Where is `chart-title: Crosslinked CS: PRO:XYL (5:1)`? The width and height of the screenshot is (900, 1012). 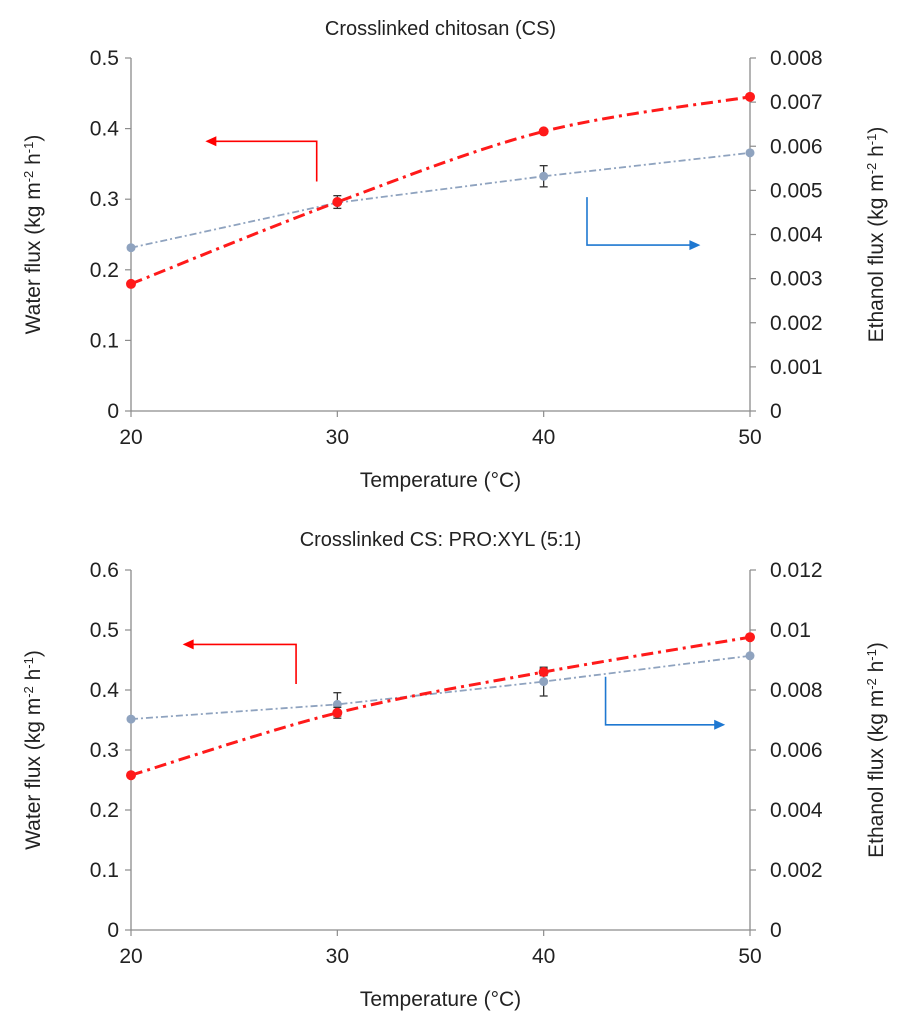 chart-title: Crosslinked CS: PRO:XYL (5:1) is located at coordinates (441, 540).